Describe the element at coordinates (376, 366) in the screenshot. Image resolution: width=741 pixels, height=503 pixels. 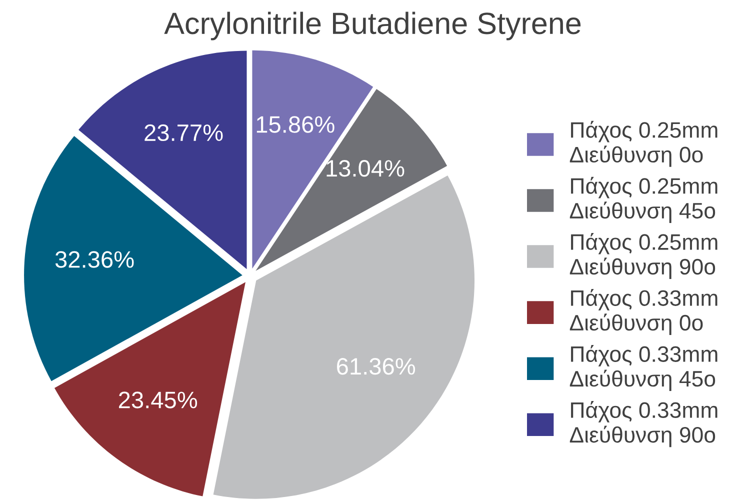
I see `data-label: 61.36%` at that location.